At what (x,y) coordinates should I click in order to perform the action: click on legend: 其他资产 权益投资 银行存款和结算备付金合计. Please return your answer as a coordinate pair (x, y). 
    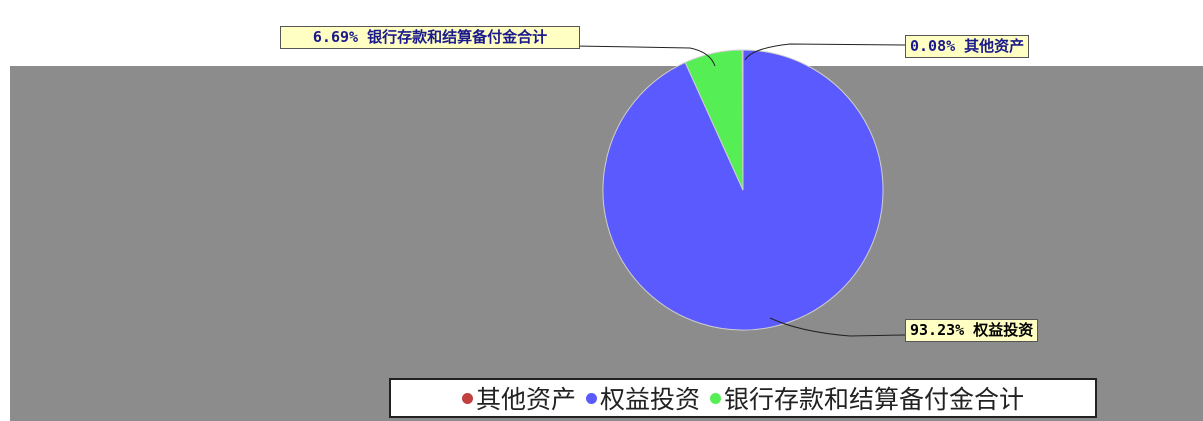
    Looking at the image, I should click on (743, 398).